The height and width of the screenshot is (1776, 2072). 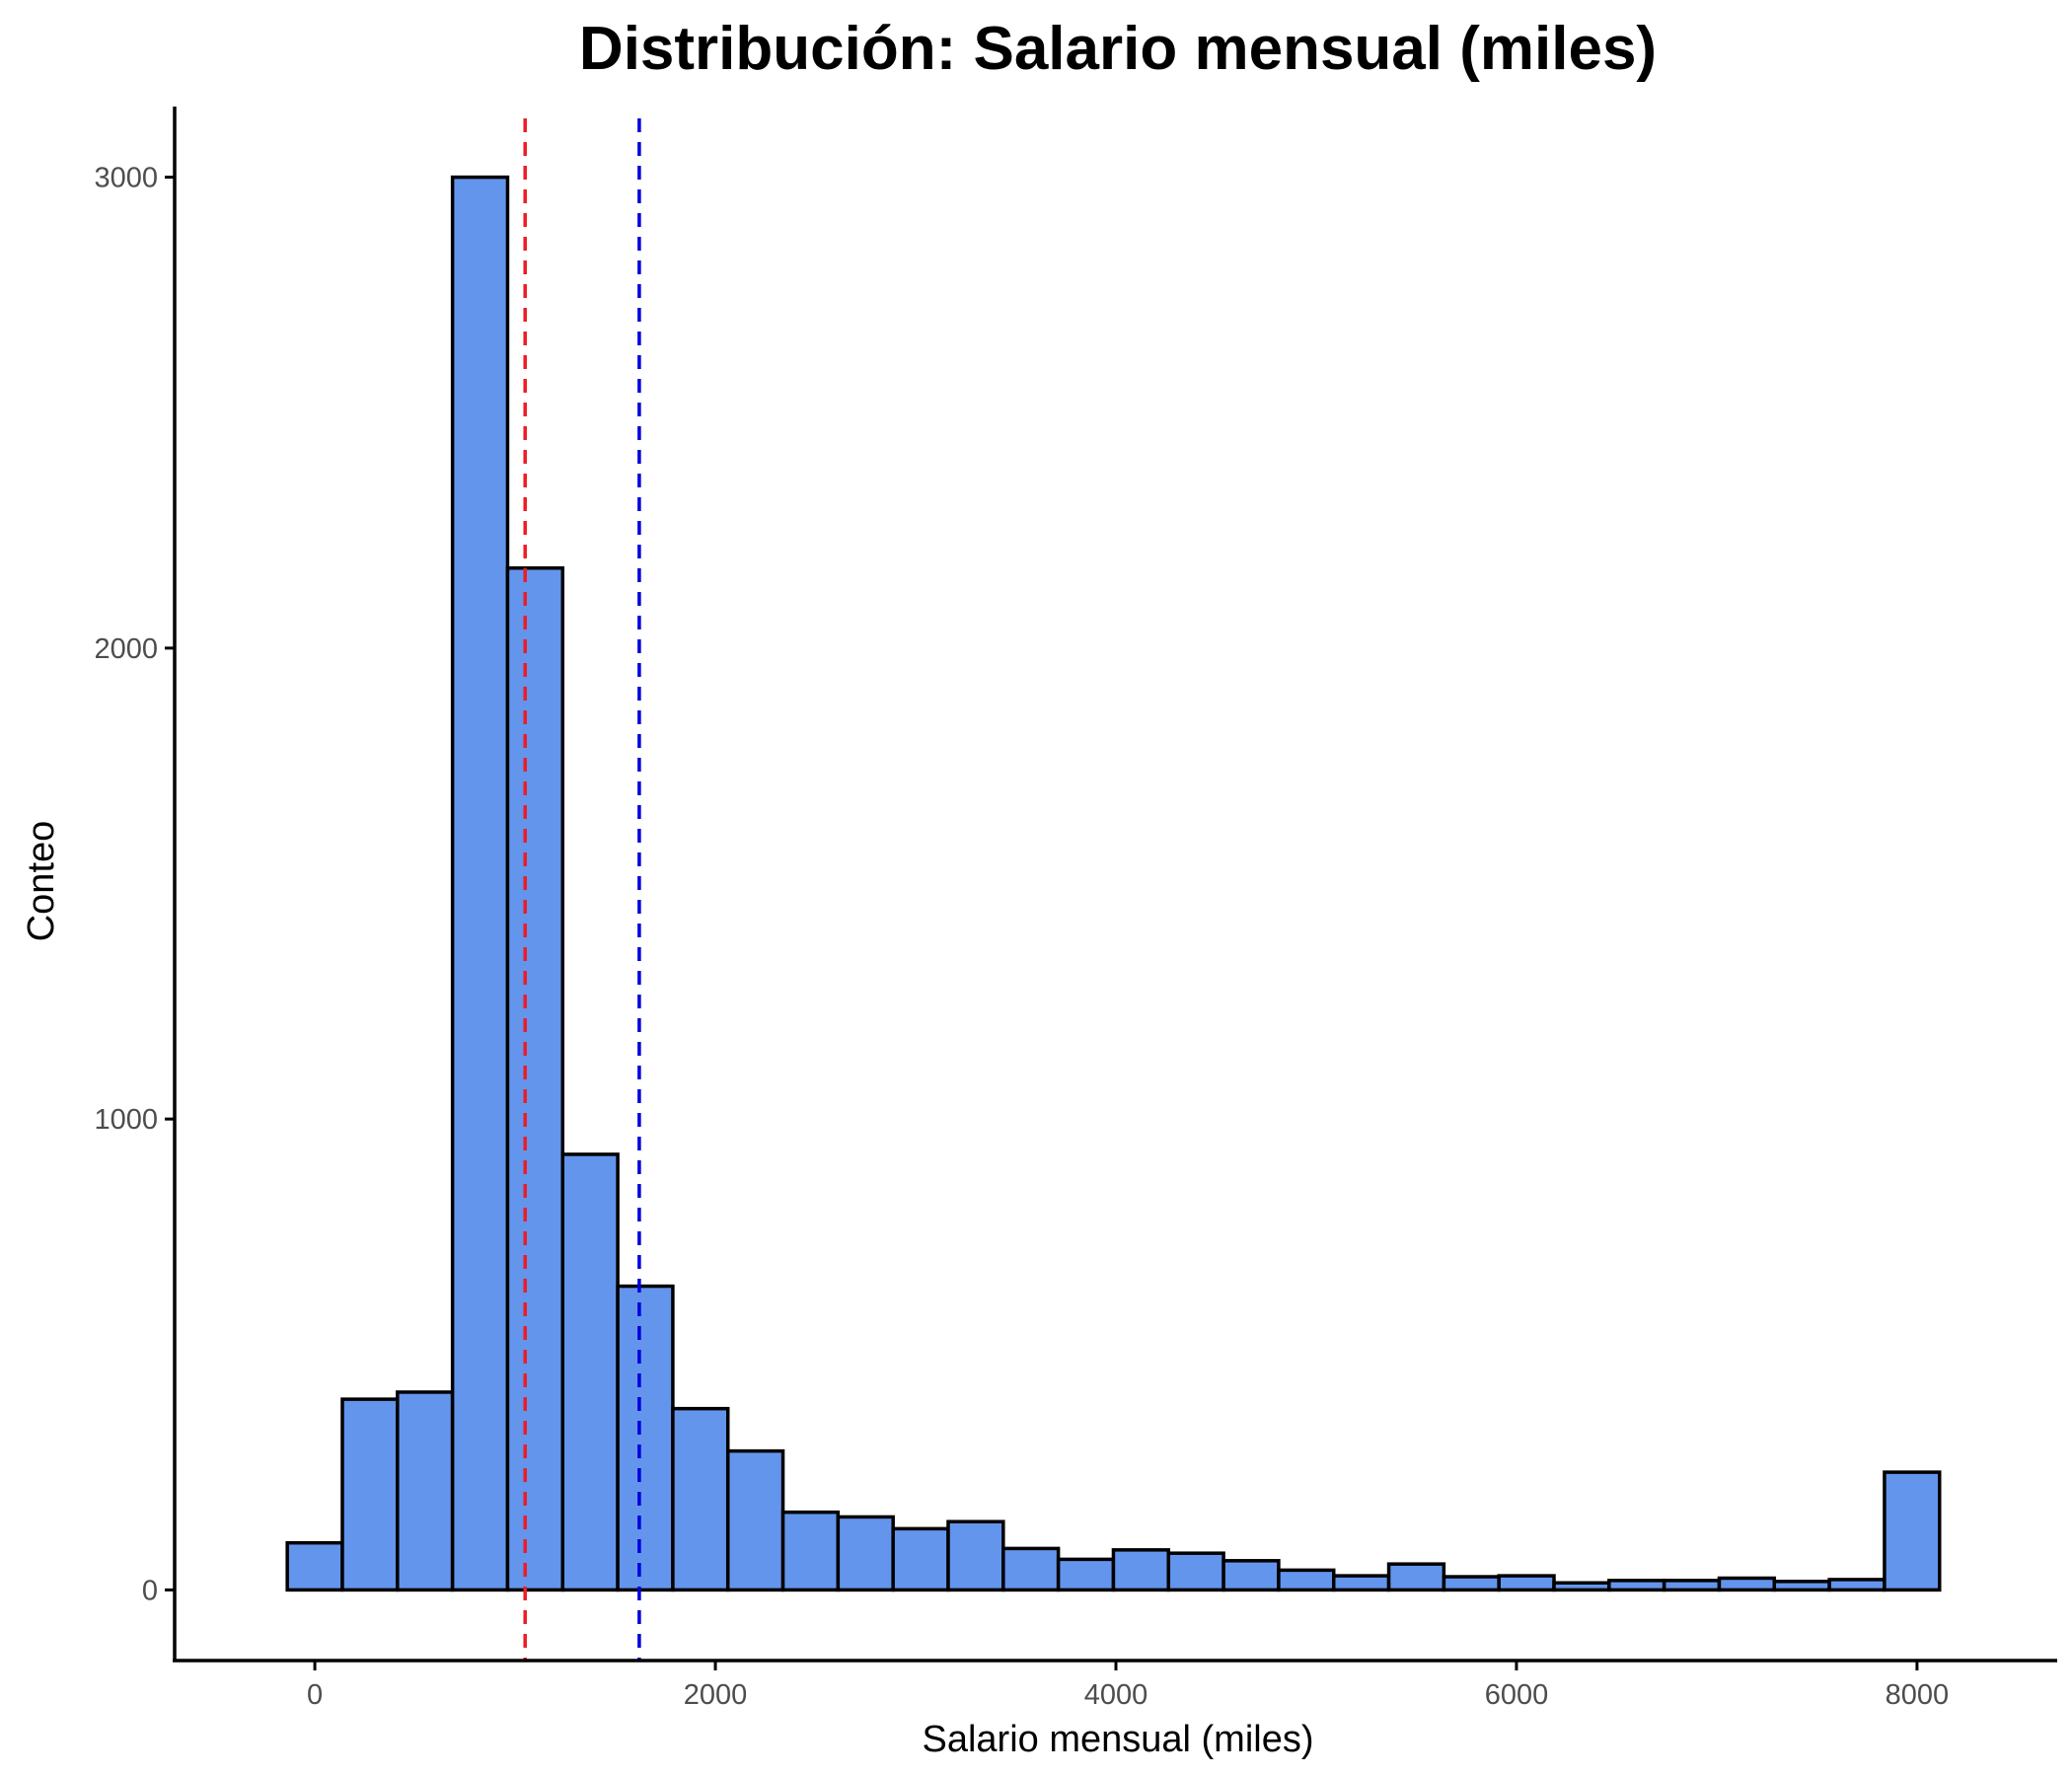 What do you see at coordinates (1517, 1695) in the screenshot?
I see `x-tick-label-6000: 6000` at bounding box center [1517, 1695].